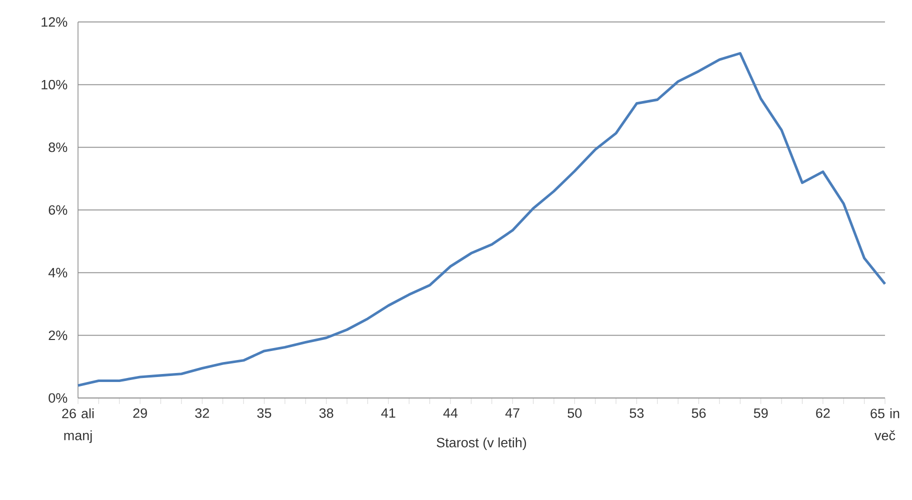  Describe the element at coordinates (58, 210) in the screenshot. I see `y-tick-label: 6%` at that location.